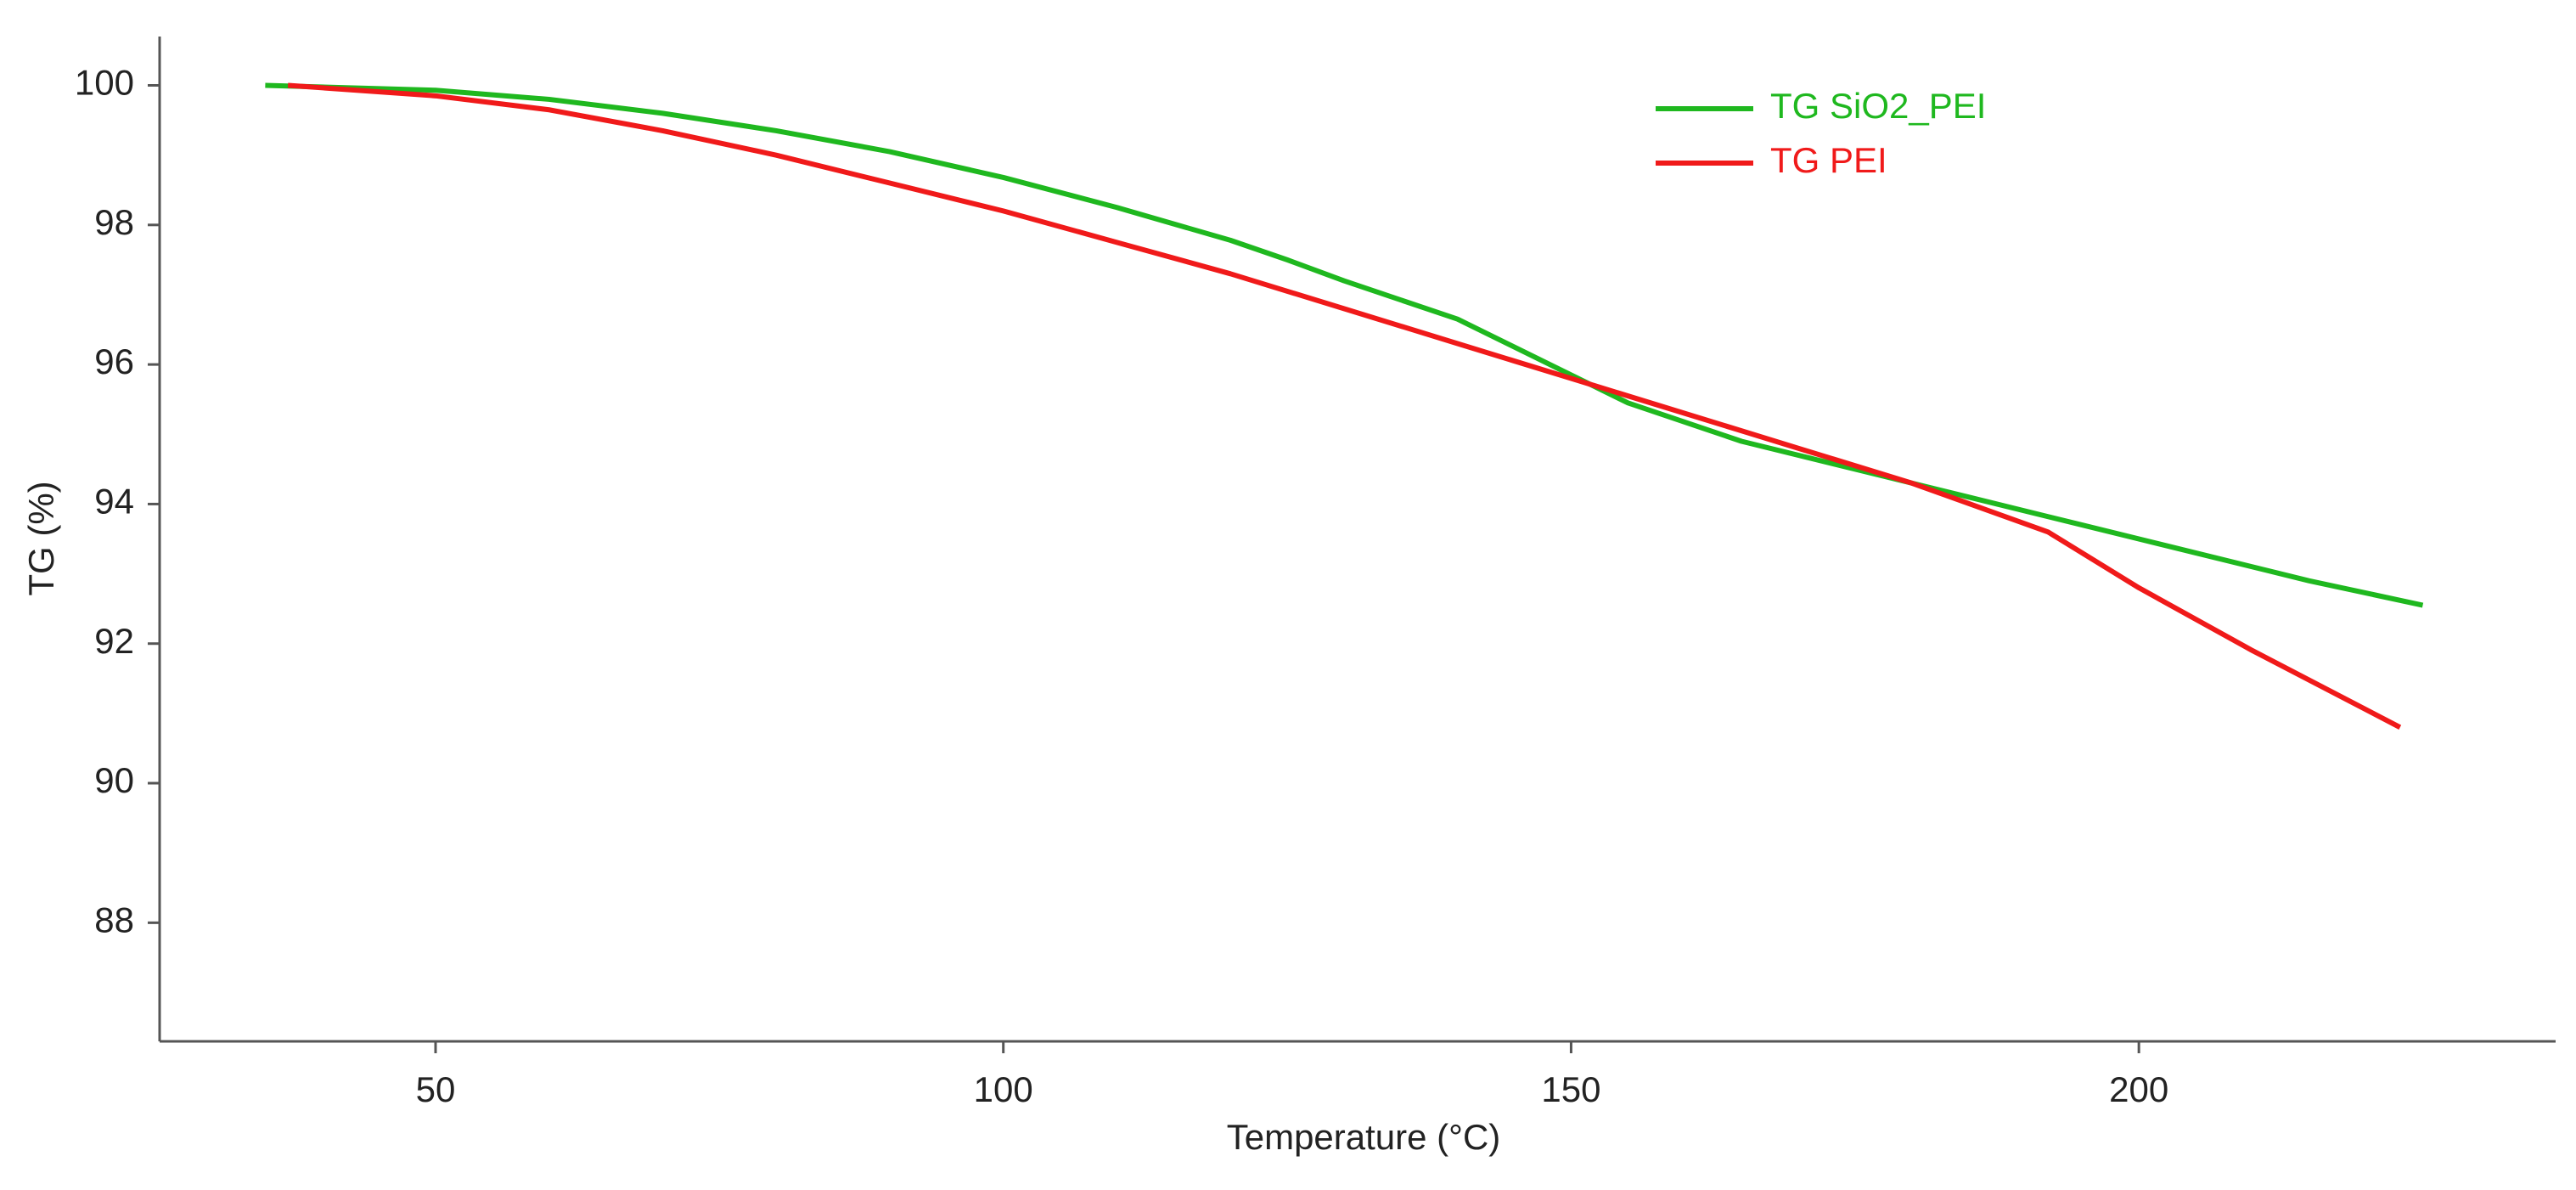 This screenshot has height=1190, width=2576. I want to click on y-tick-label: 92, so click(114, 641).